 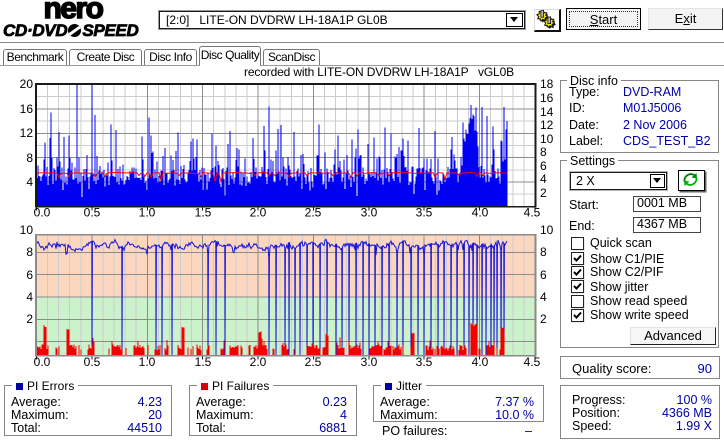 What do you see at coordinates (27, 84) in the screenshot?
I see `svg-text: 20` at bounding box center [27, 84].